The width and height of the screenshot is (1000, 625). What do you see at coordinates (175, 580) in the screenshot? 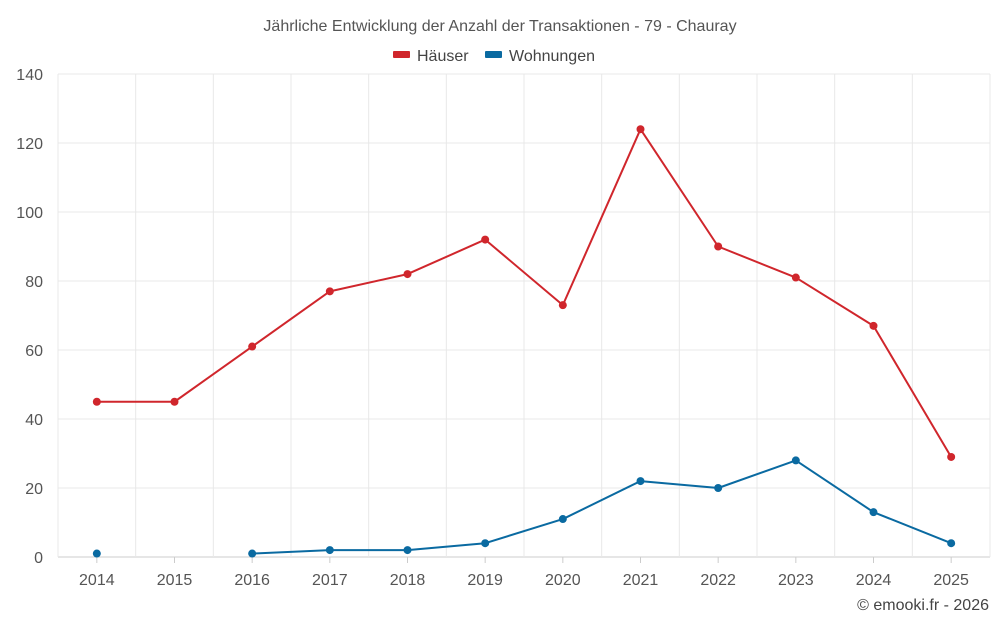
I see `x-tick-label: 2015` at bounding box center [175, 580].